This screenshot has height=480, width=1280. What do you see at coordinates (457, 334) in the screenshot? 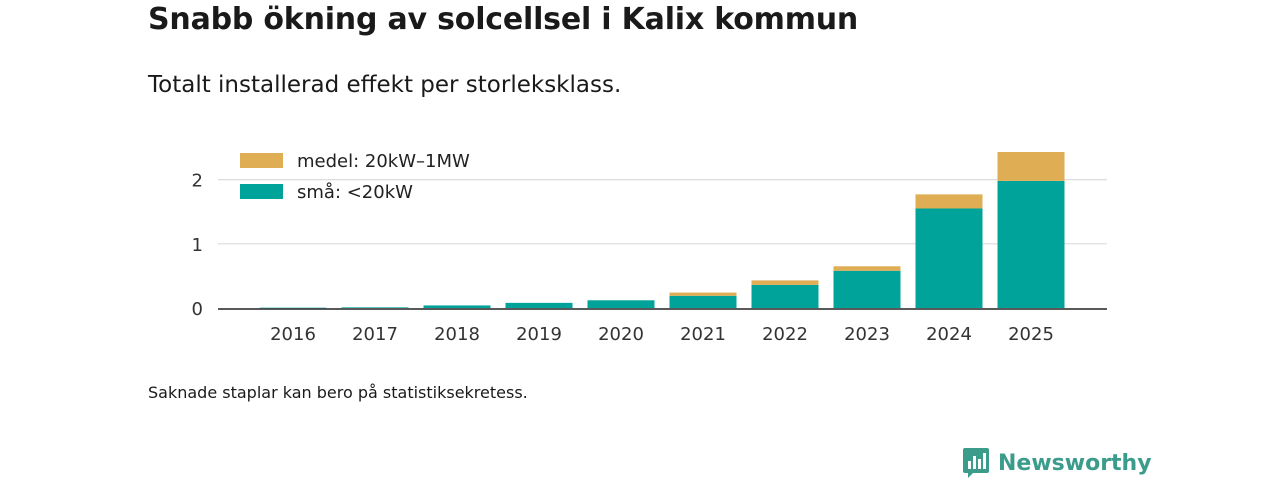
I see `x-tick-label-2018: 2018` at bounding box center [457, 334].